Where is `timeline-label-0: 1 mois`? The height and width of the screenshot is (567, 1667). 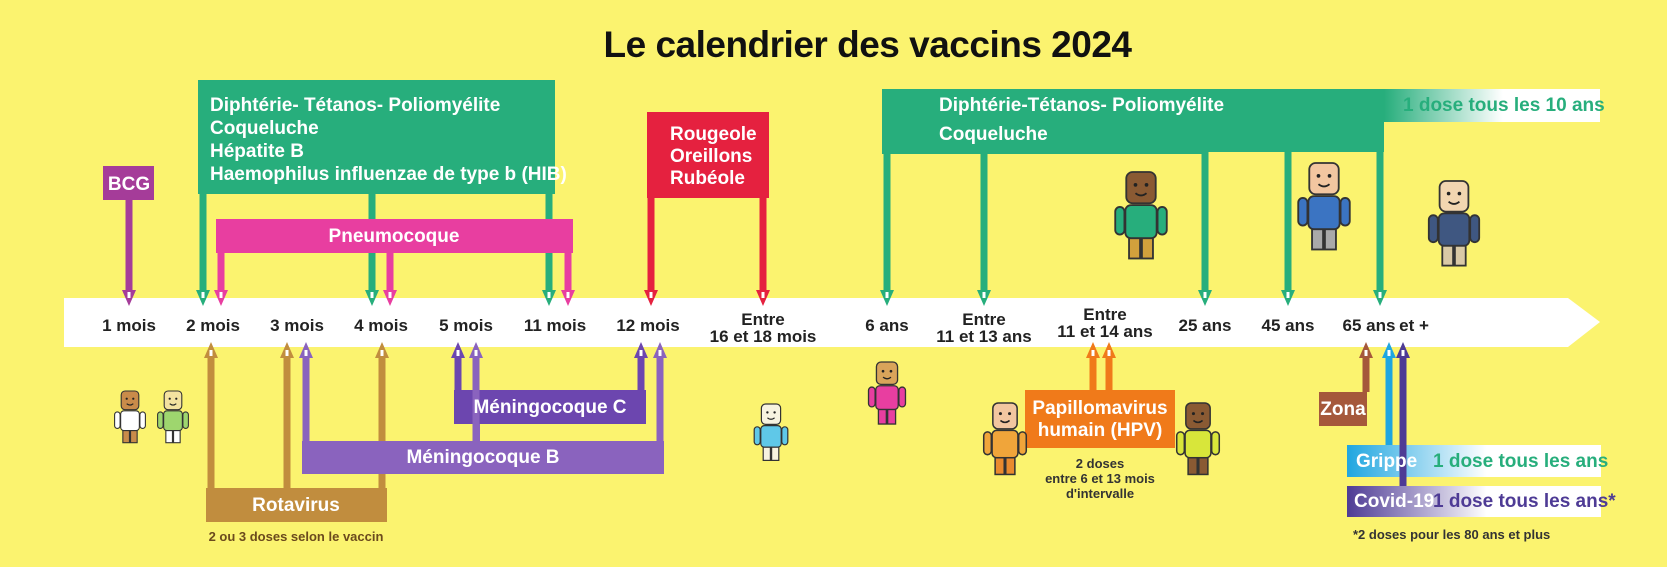
timeline-label-0: 1 mois is located at coordinates (129, 325).